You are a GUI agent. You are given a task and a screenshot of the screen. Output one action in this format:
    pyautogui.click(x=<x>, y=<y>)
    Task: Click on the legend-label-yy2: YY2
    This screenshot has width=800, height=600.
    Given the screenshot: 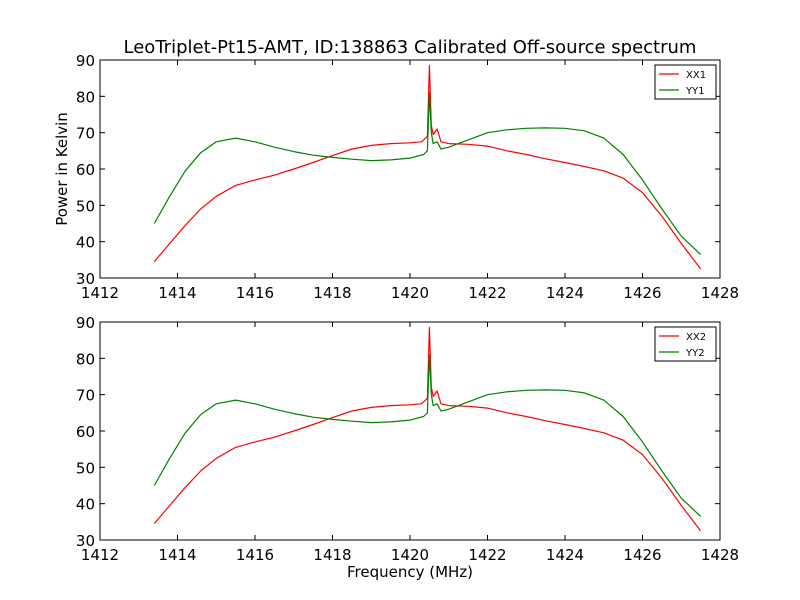 What is the action you would take?
    pyautogui.click(x=695, y=353)
    